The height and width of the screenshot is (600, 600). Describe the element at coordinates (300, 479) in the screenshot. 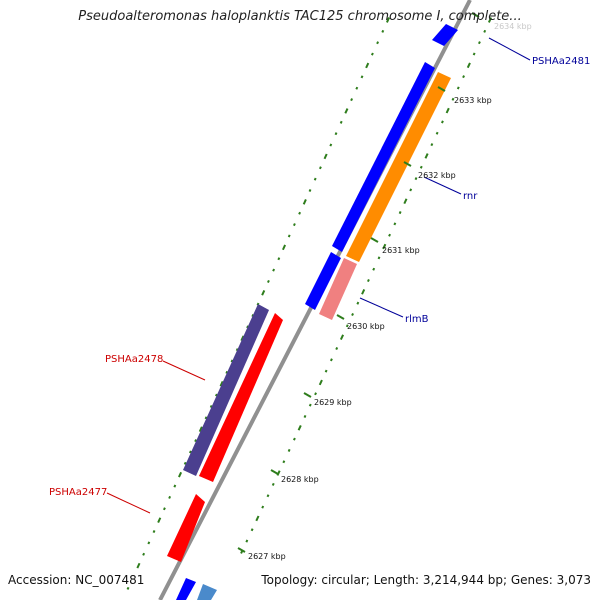

I see `ruler-label-2628: 2628 kbp` at that location.